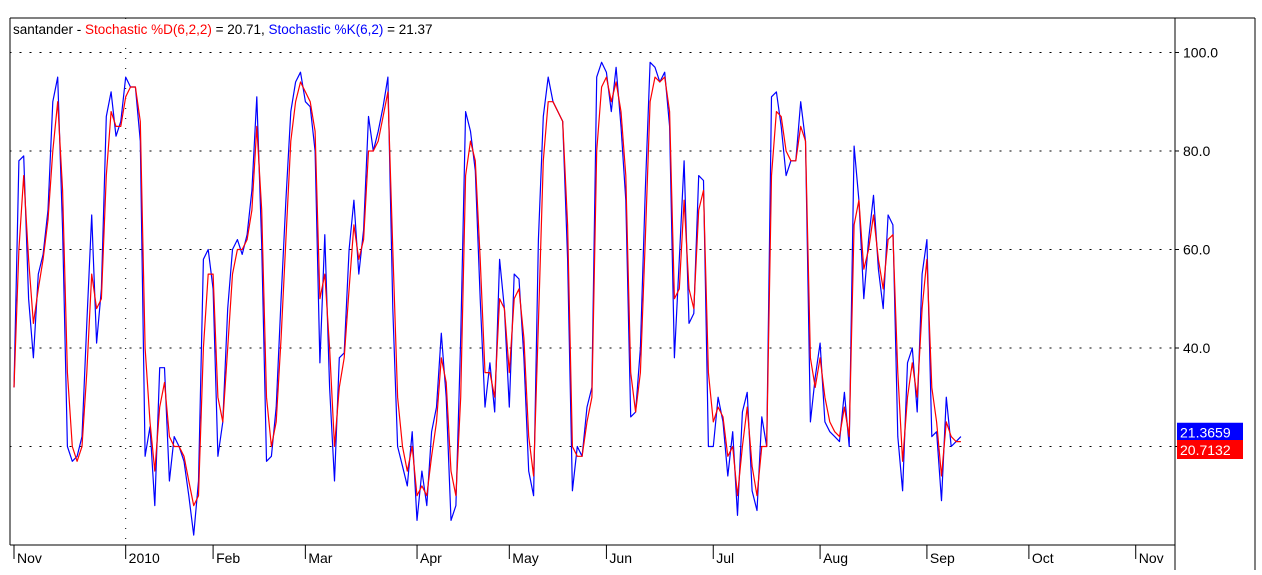 The width and height of the screenshot is (1262, 575). What do you see at coordinates (326, 29) in the screenshot?
I see `legend-k-label: Stochastic %K(6,2)` at bounding box center [326, 29].